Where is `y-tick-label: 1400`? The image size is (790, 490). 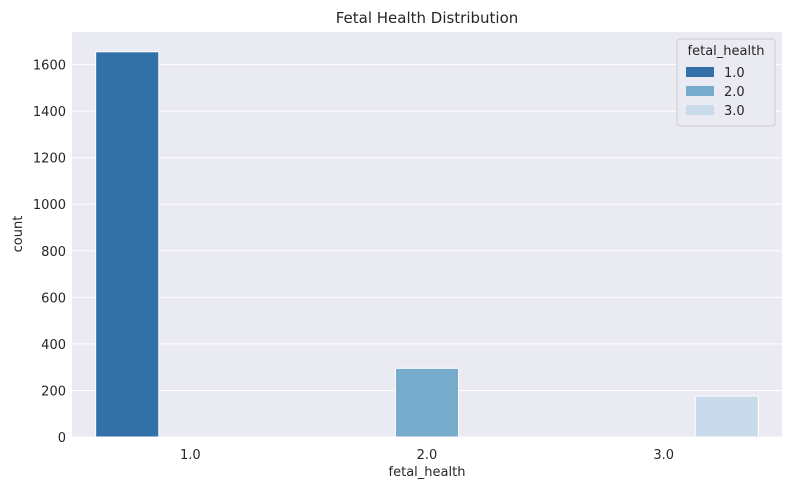 y-tick-label: 1400 is located at coordinates (49, 112).